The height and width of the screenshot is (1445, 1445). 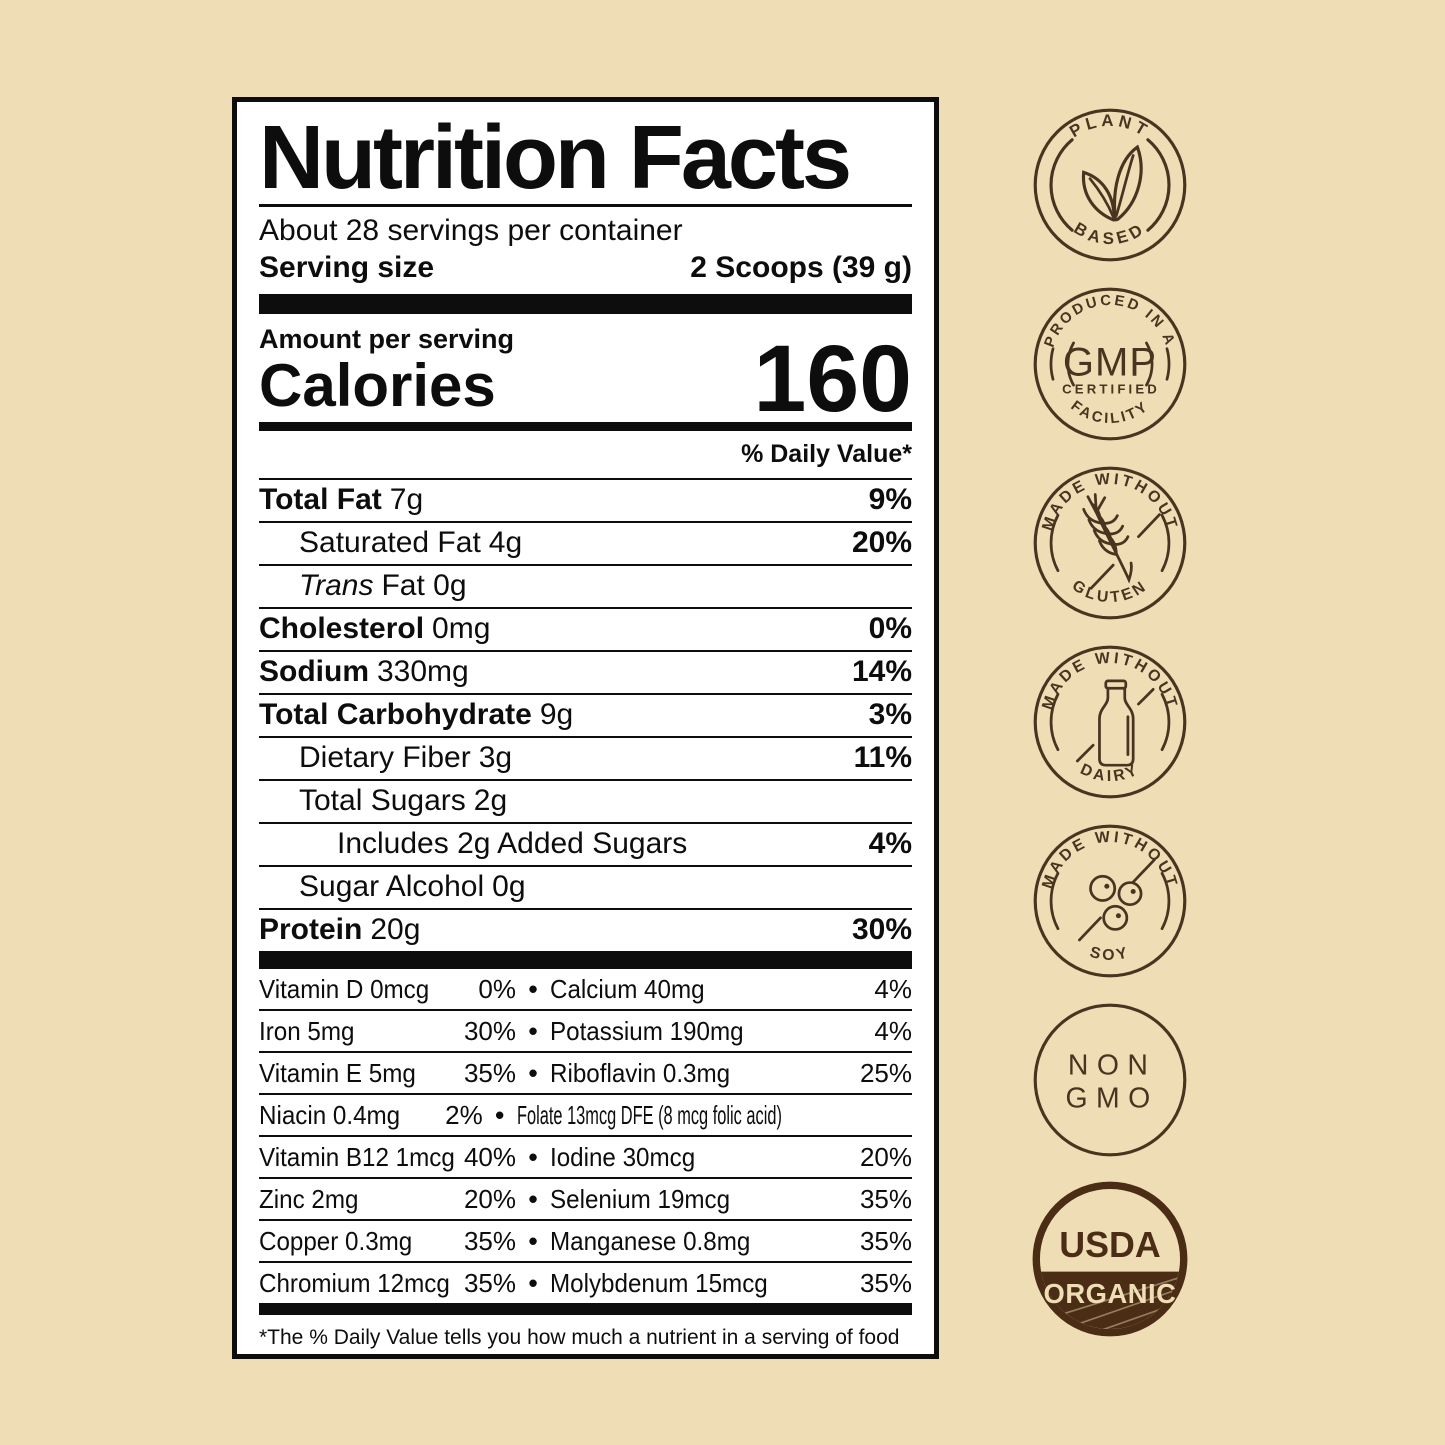 What do you see at coordinates (461, 629) in the screenshot?
I see `nutrient-amount: 0mg` at bounding box center [461, 629].